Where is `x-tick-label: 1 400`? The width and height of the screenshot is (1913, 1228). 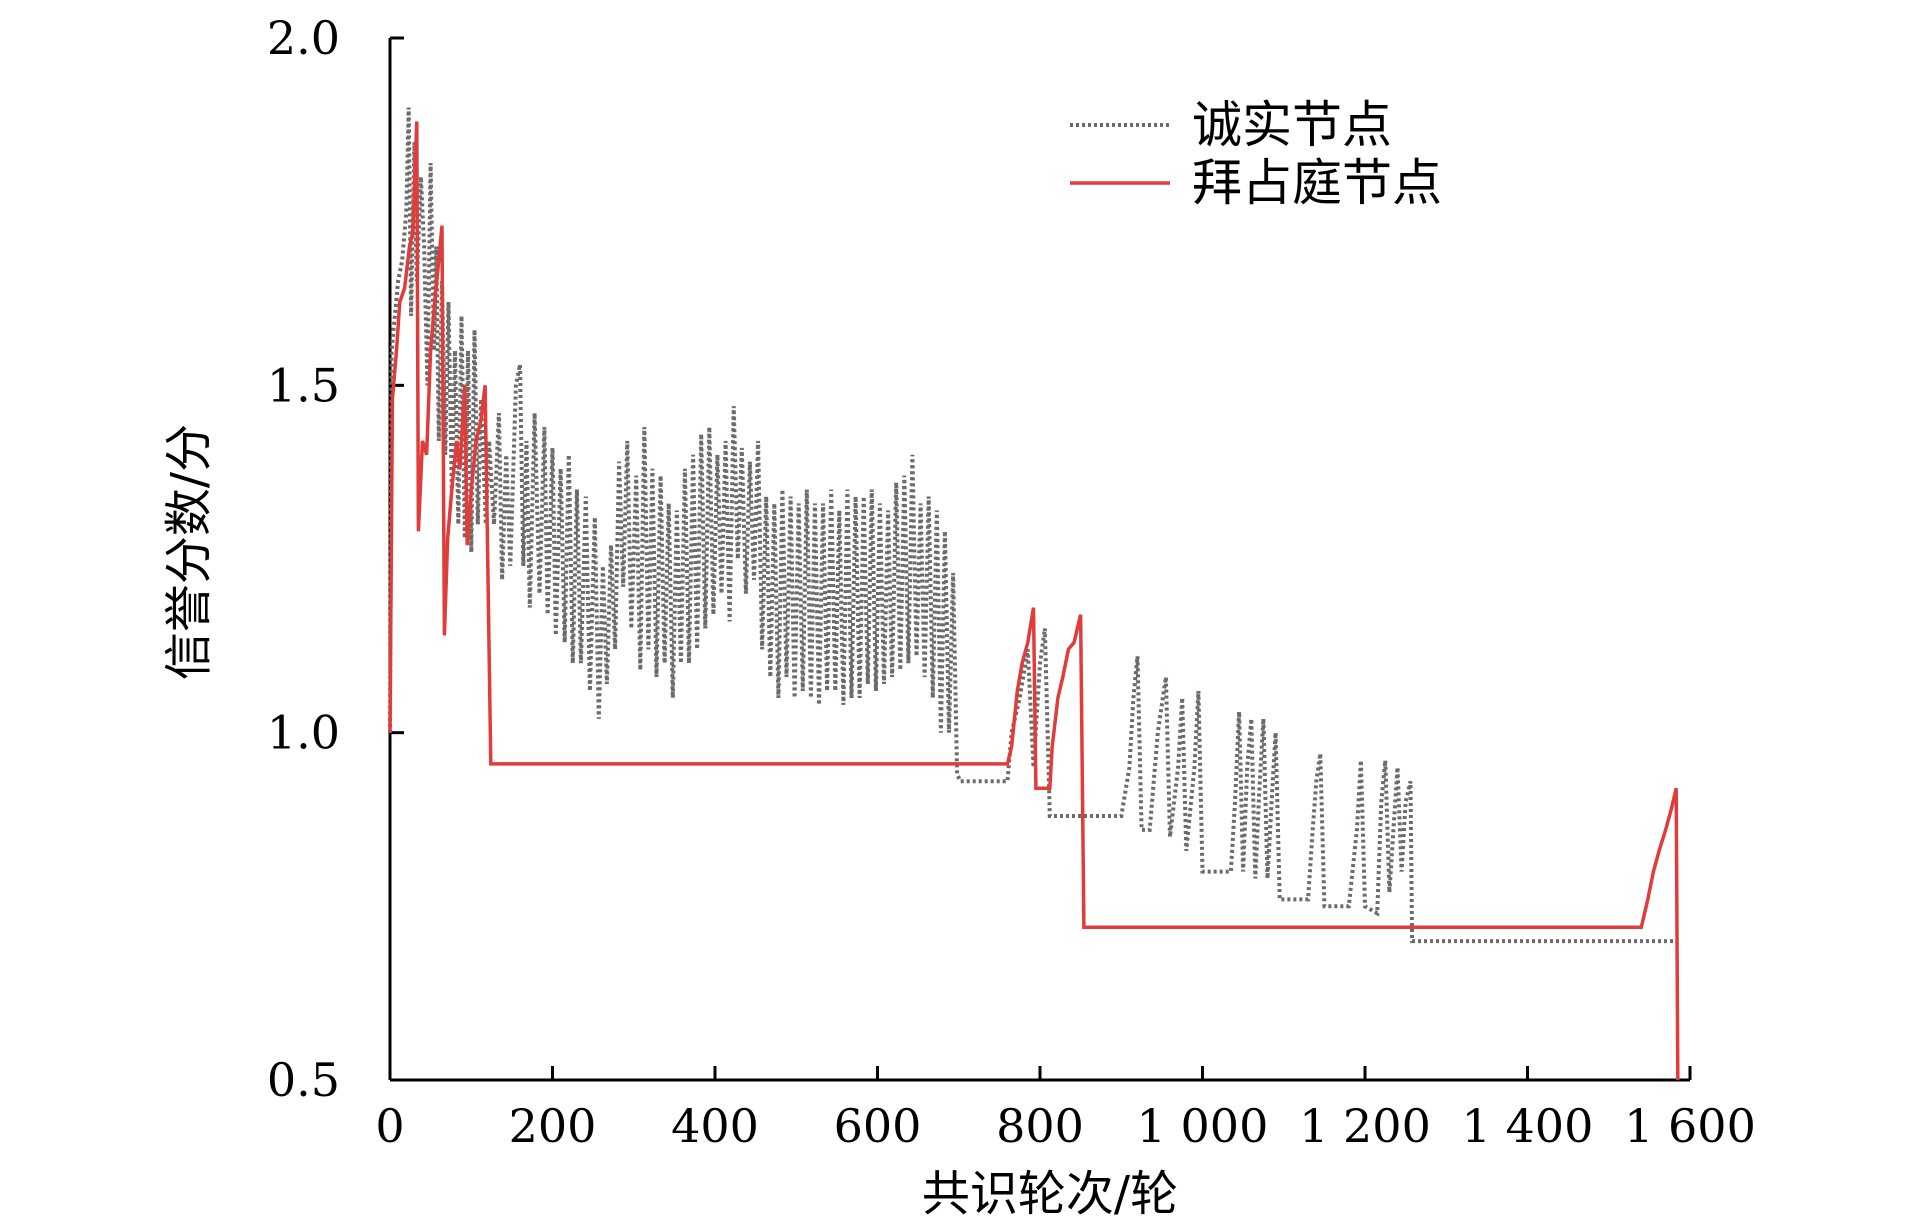
x-tick-label: 1 400 is located at coordinates (1528, 1126).